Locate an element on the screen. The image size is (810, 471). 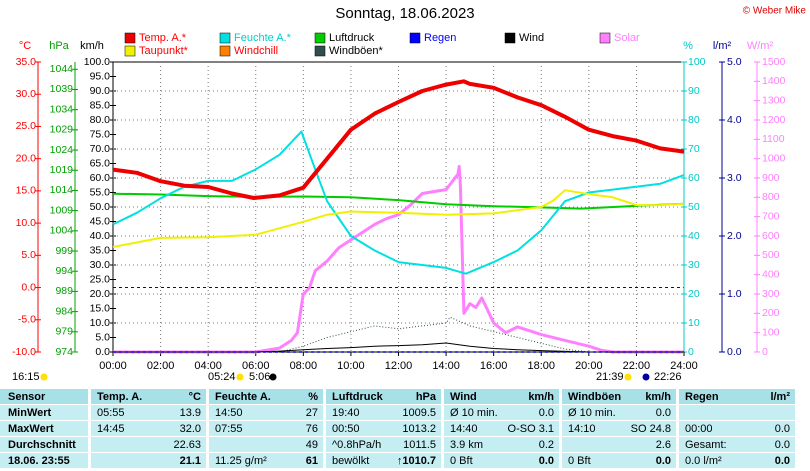
table-value: 1013.2 is located at coordinates (419, 429).